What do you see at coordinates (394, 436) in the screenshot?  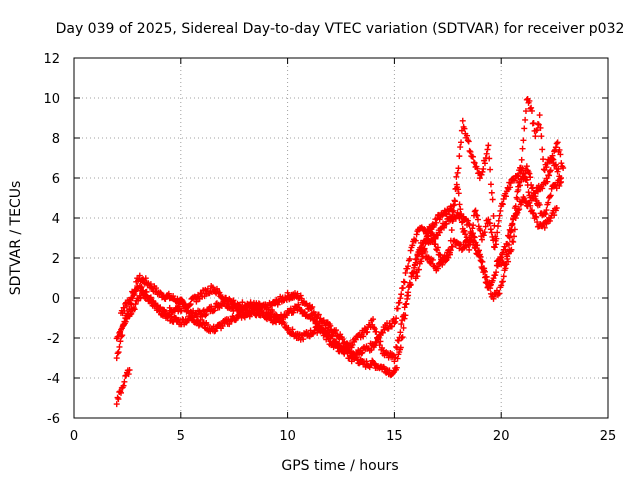 I see `x-tick-label: 15` at bounding box center [394, 436].